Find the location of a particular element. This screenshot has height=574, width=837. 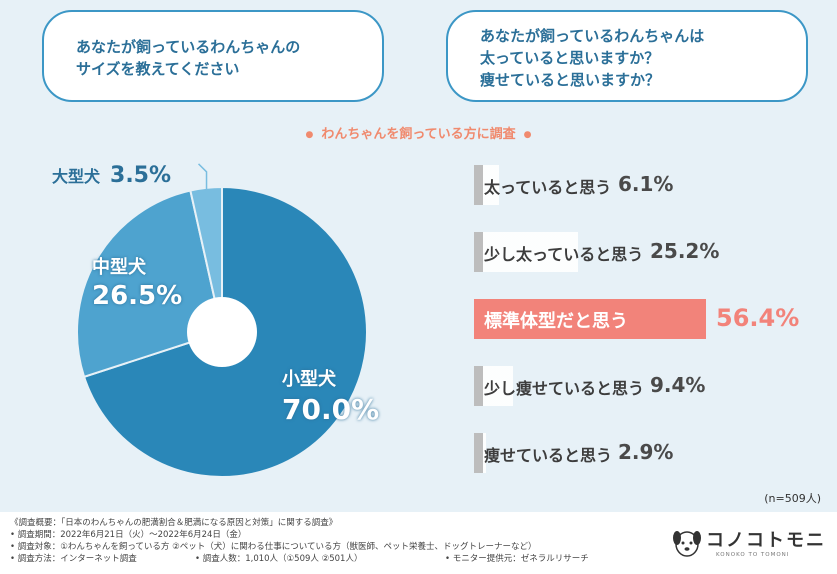

survey-period: • 調査期間：2022年6月21日（火）〜2022年6月24日（金） is located at coordinates (128, 535).